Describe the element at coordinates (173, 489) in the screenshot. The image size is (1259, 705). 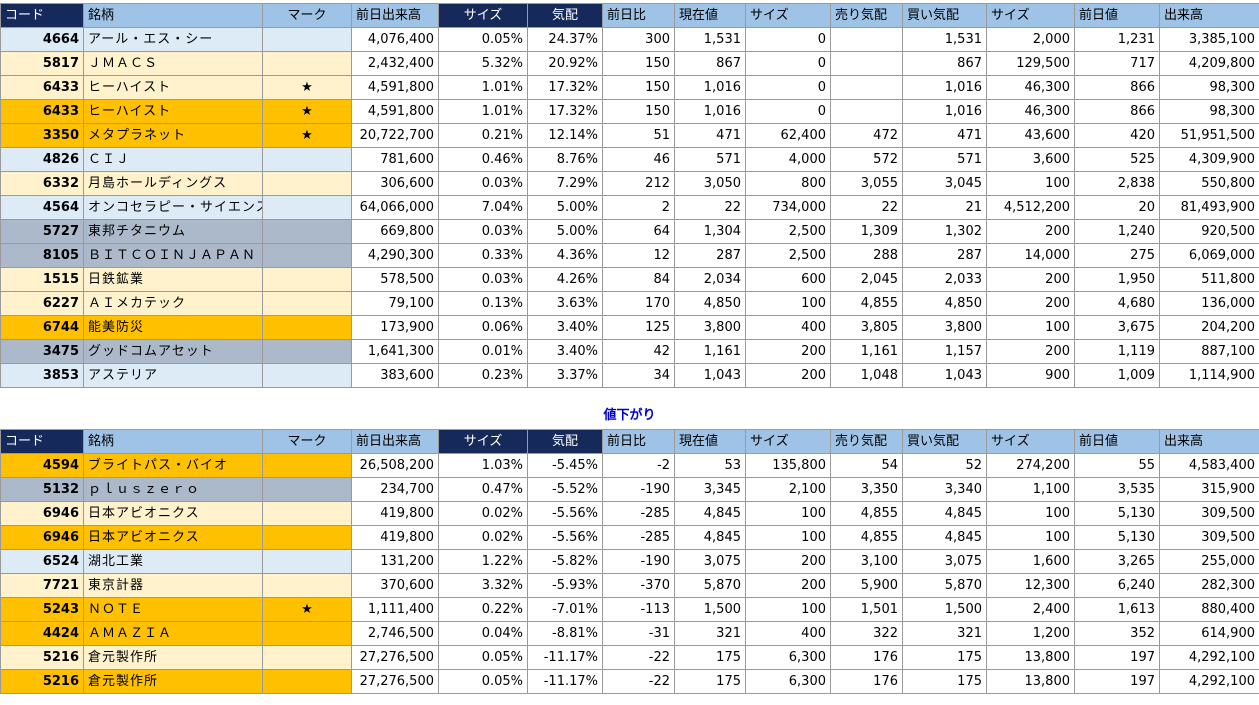
I see `stock-name-cell: ｐｌｕｓｚｅｒｏ` at that location.